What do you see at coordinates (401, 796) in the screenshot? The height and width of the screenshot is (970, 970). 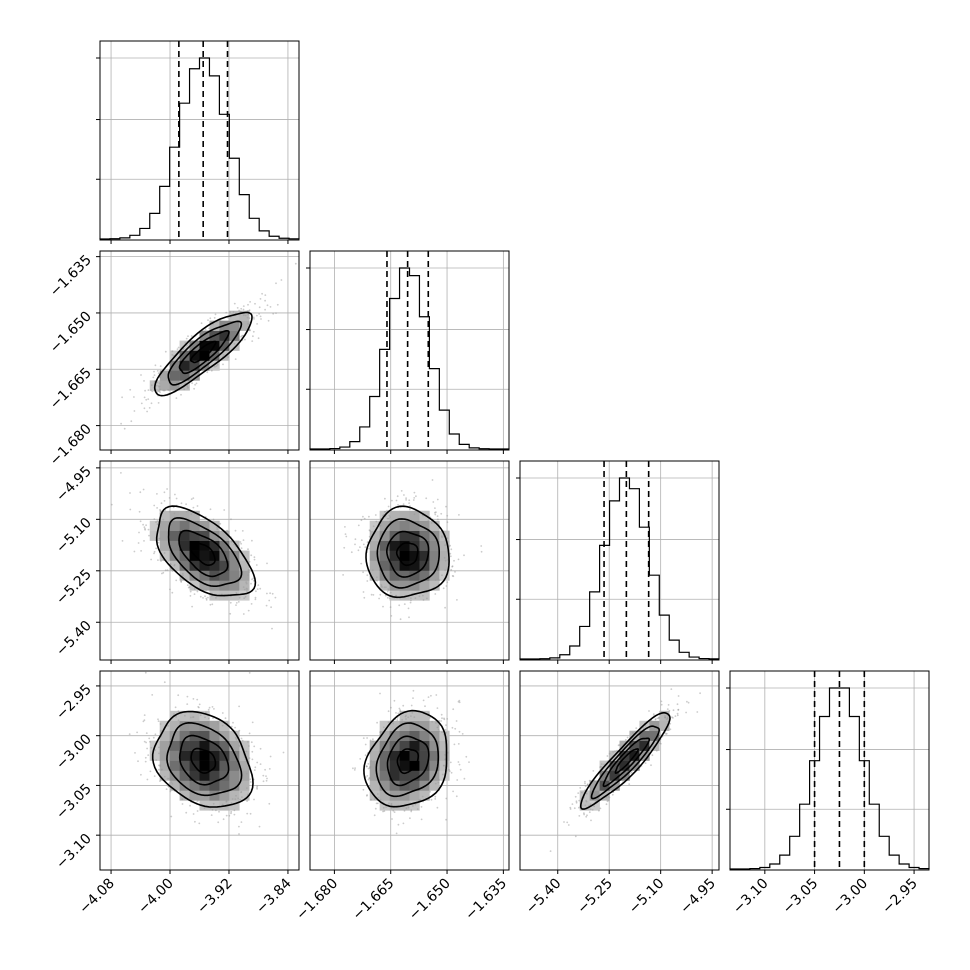 I see `scatter-panel-3-1: −1.680 −1.665 −1.650 −1.635` at bounding box center [401, 796].